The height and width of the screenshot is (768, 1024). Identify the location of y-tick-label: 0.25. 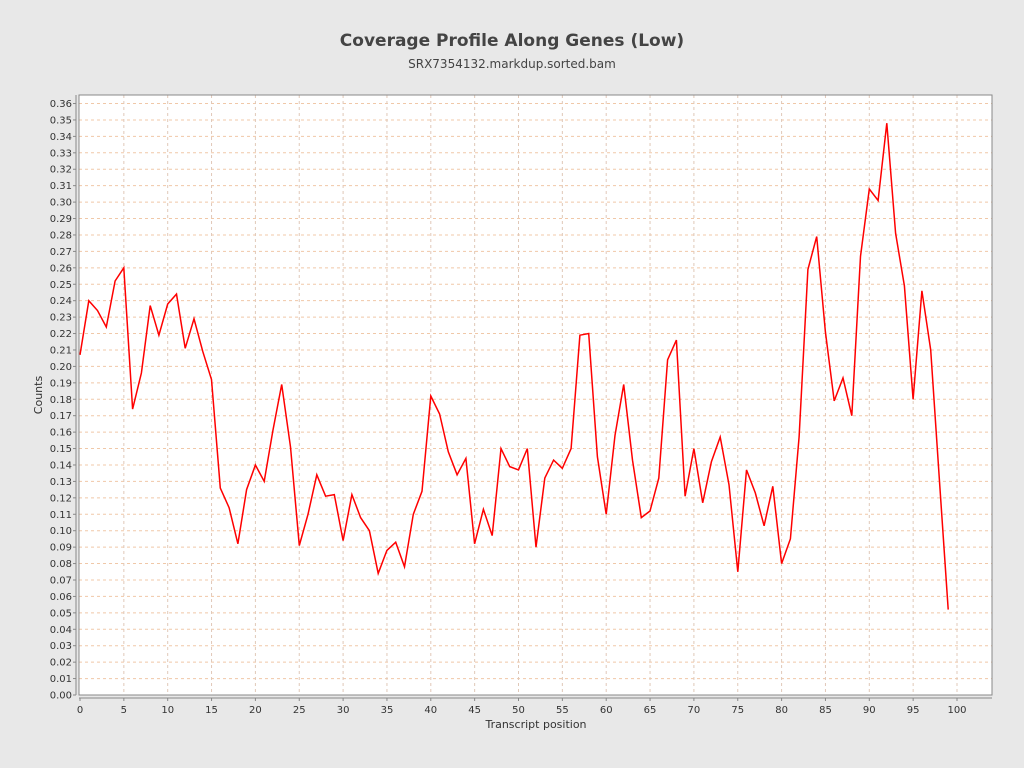
(61, 285).